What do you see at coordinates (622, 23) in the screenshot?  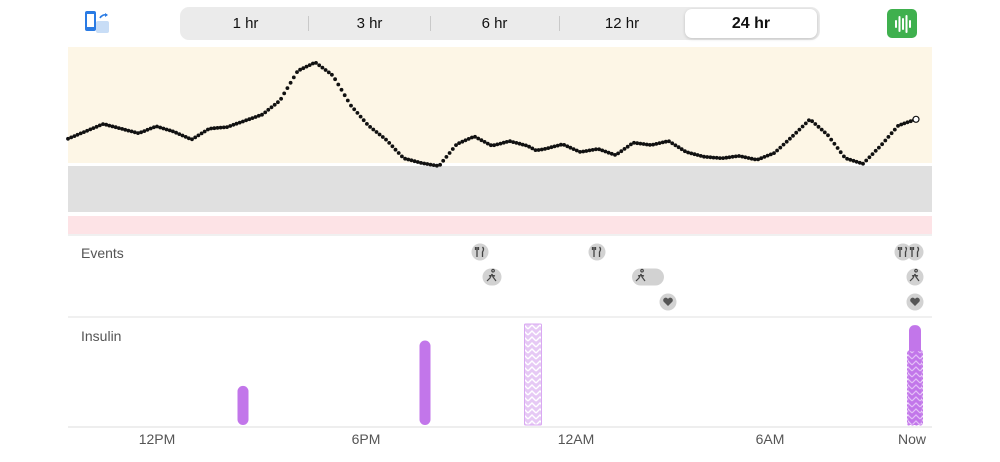 I see `tab-12hr: 12 hr` at bounding box center [622, 23].